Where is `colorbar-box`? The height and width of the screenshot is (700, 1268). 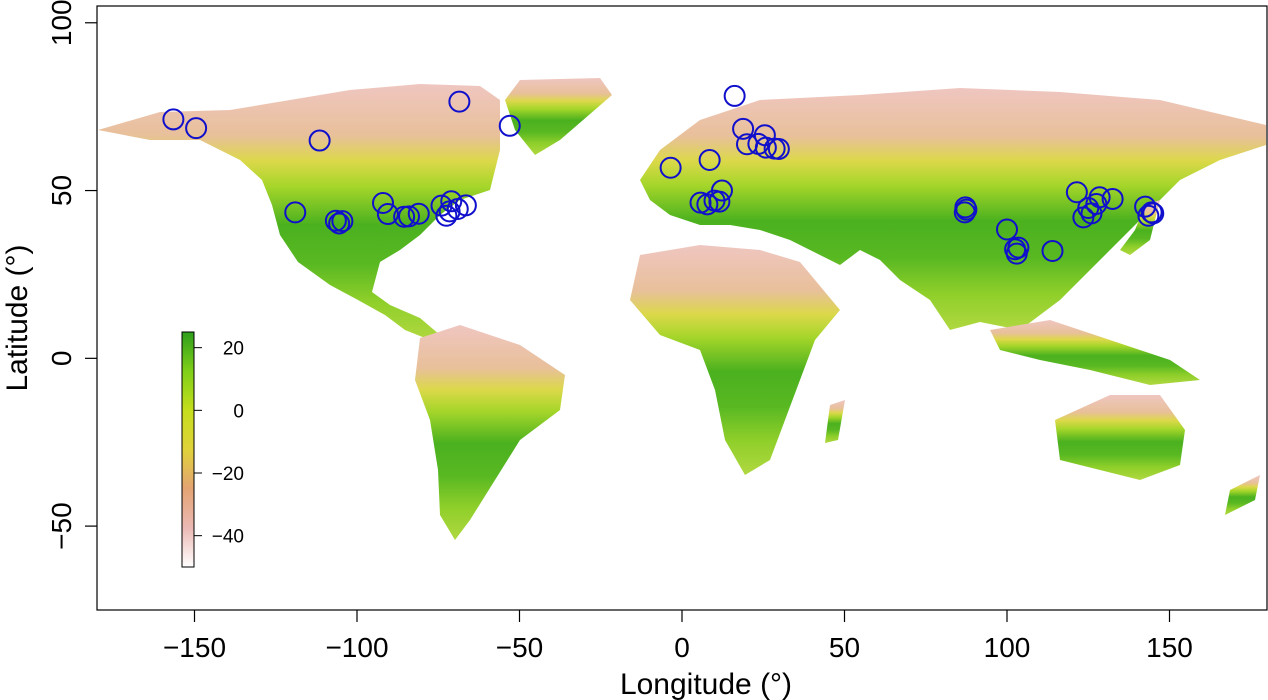
colorbar-box is located at coordinates (188, 449).